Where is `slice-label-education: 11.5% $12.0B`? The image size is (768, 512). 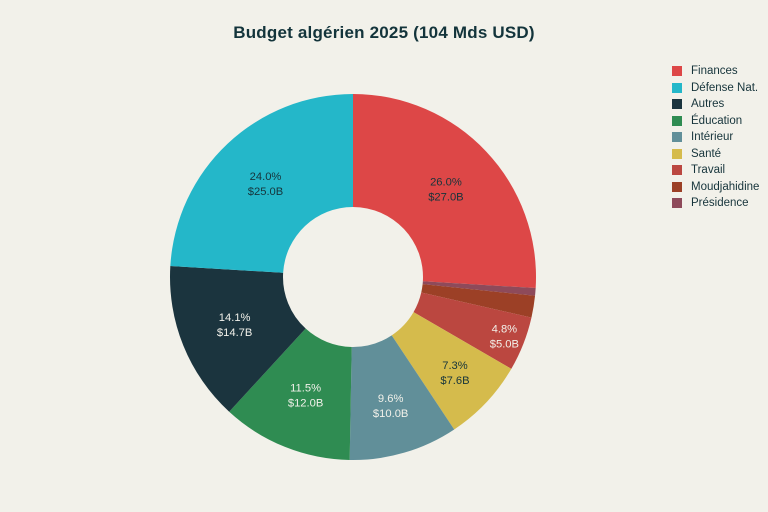 slice-label-education: 11.5% $12.0B is located at coordinates (305, 396).